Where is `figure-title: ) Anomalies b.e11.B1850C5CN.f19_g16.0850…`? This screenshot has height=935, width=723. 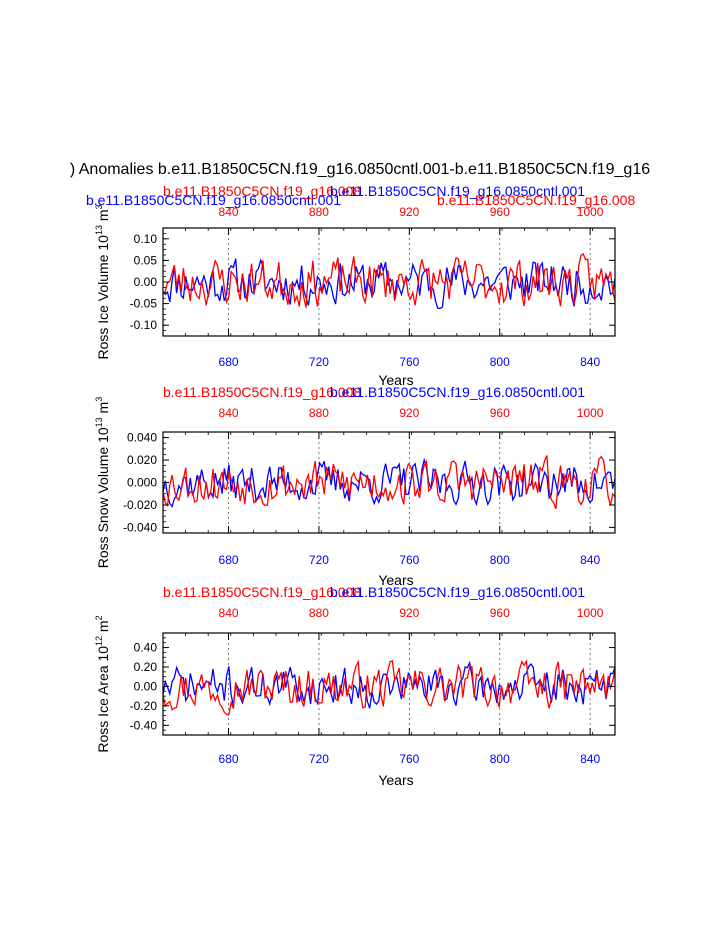
figure-title: ) Anomalies b.e11.B1850C5CN.f19_g16.0850… is located at coordinates (360, 169).